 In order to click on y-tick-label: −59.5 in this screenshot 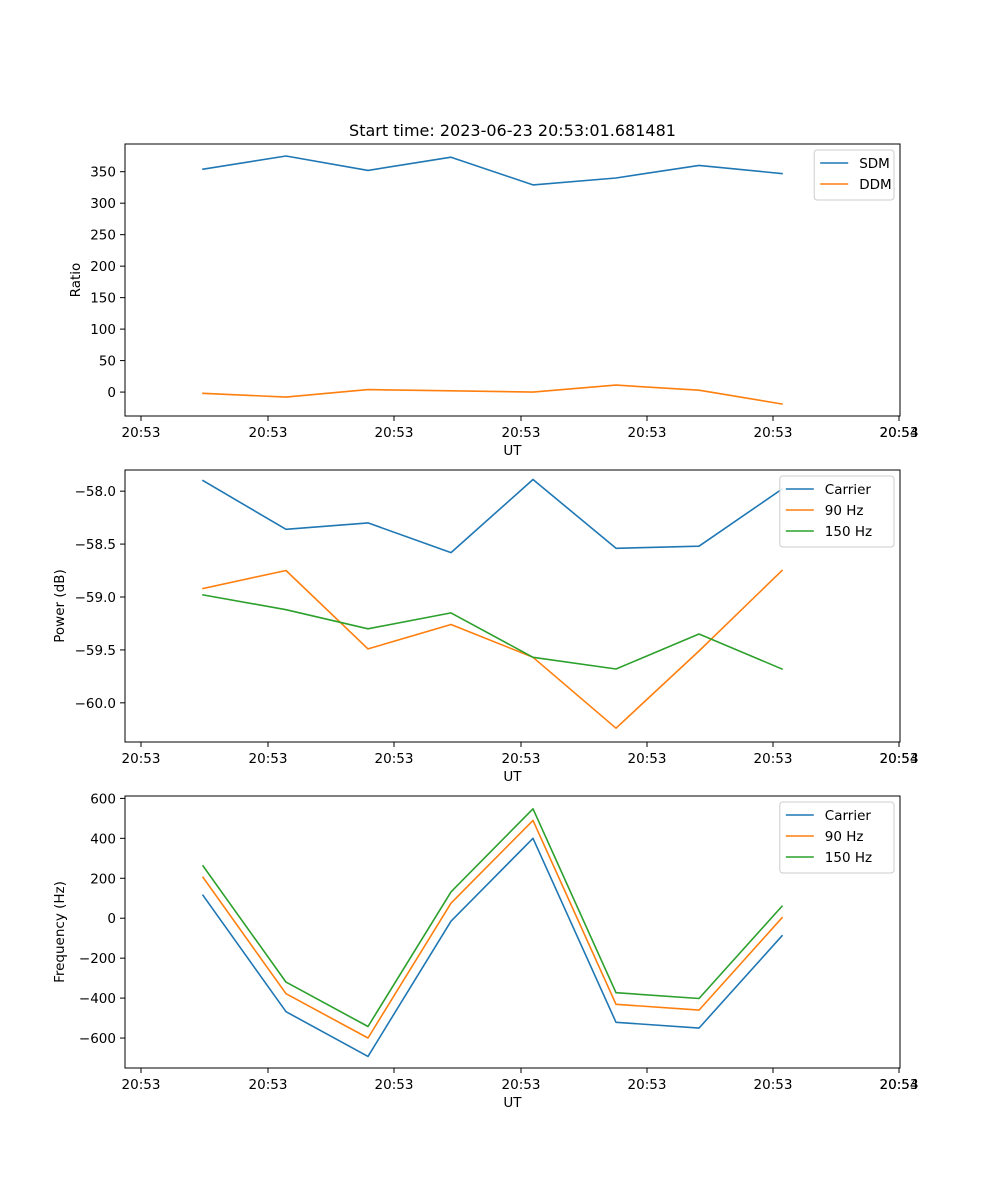, I will do `click(95, 651)`.